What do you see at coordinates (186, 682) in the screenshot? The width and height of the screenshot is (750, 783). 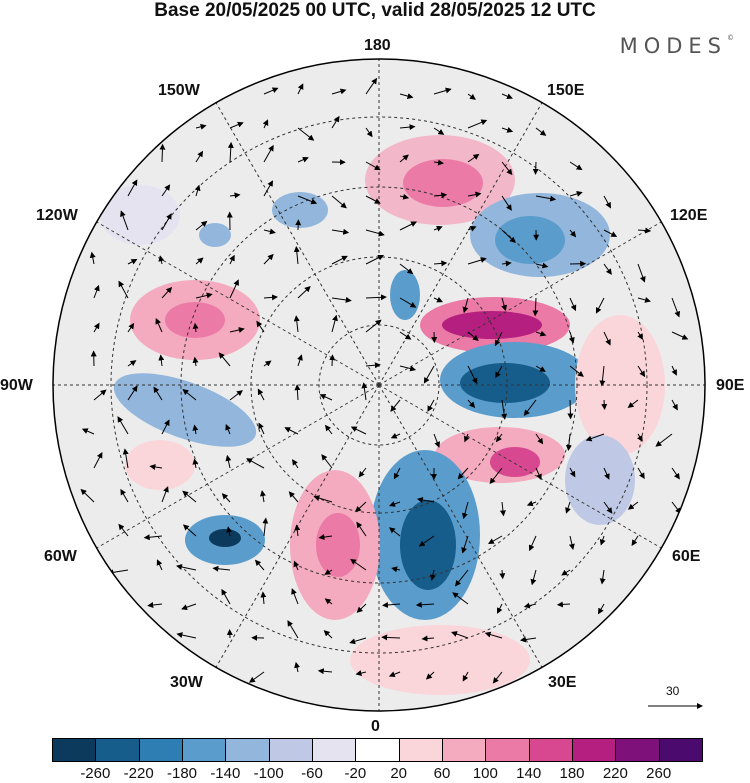 I see `lon-label-30w: 30W` at bounding box center [186, 682].